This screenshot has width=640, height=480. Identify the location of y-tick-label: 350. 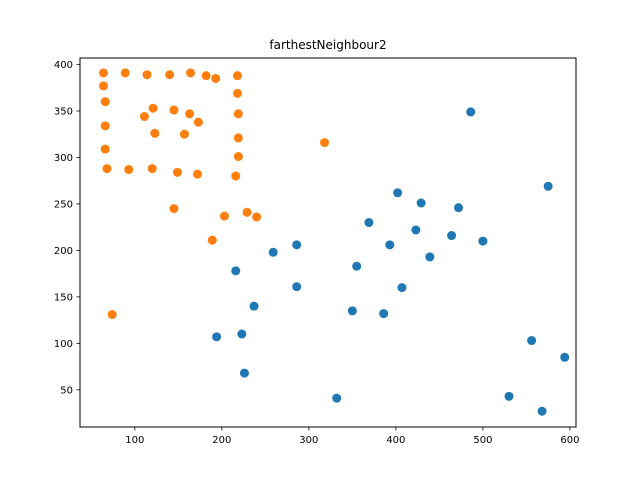
(63, 111).